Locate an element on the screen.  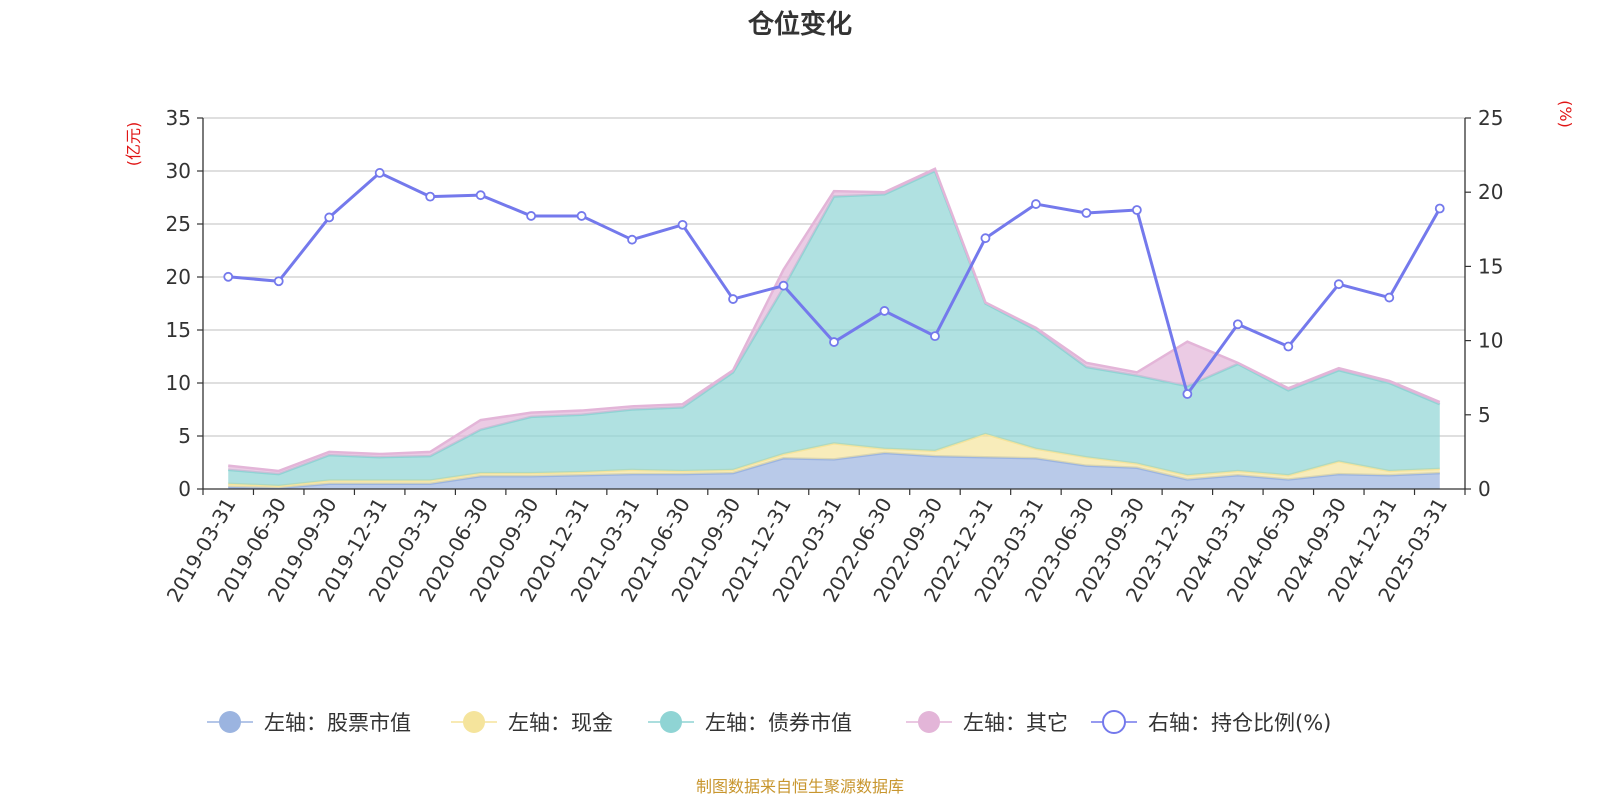
legend-item: 左轴：股票市值 is located at coordinates (309, 723).